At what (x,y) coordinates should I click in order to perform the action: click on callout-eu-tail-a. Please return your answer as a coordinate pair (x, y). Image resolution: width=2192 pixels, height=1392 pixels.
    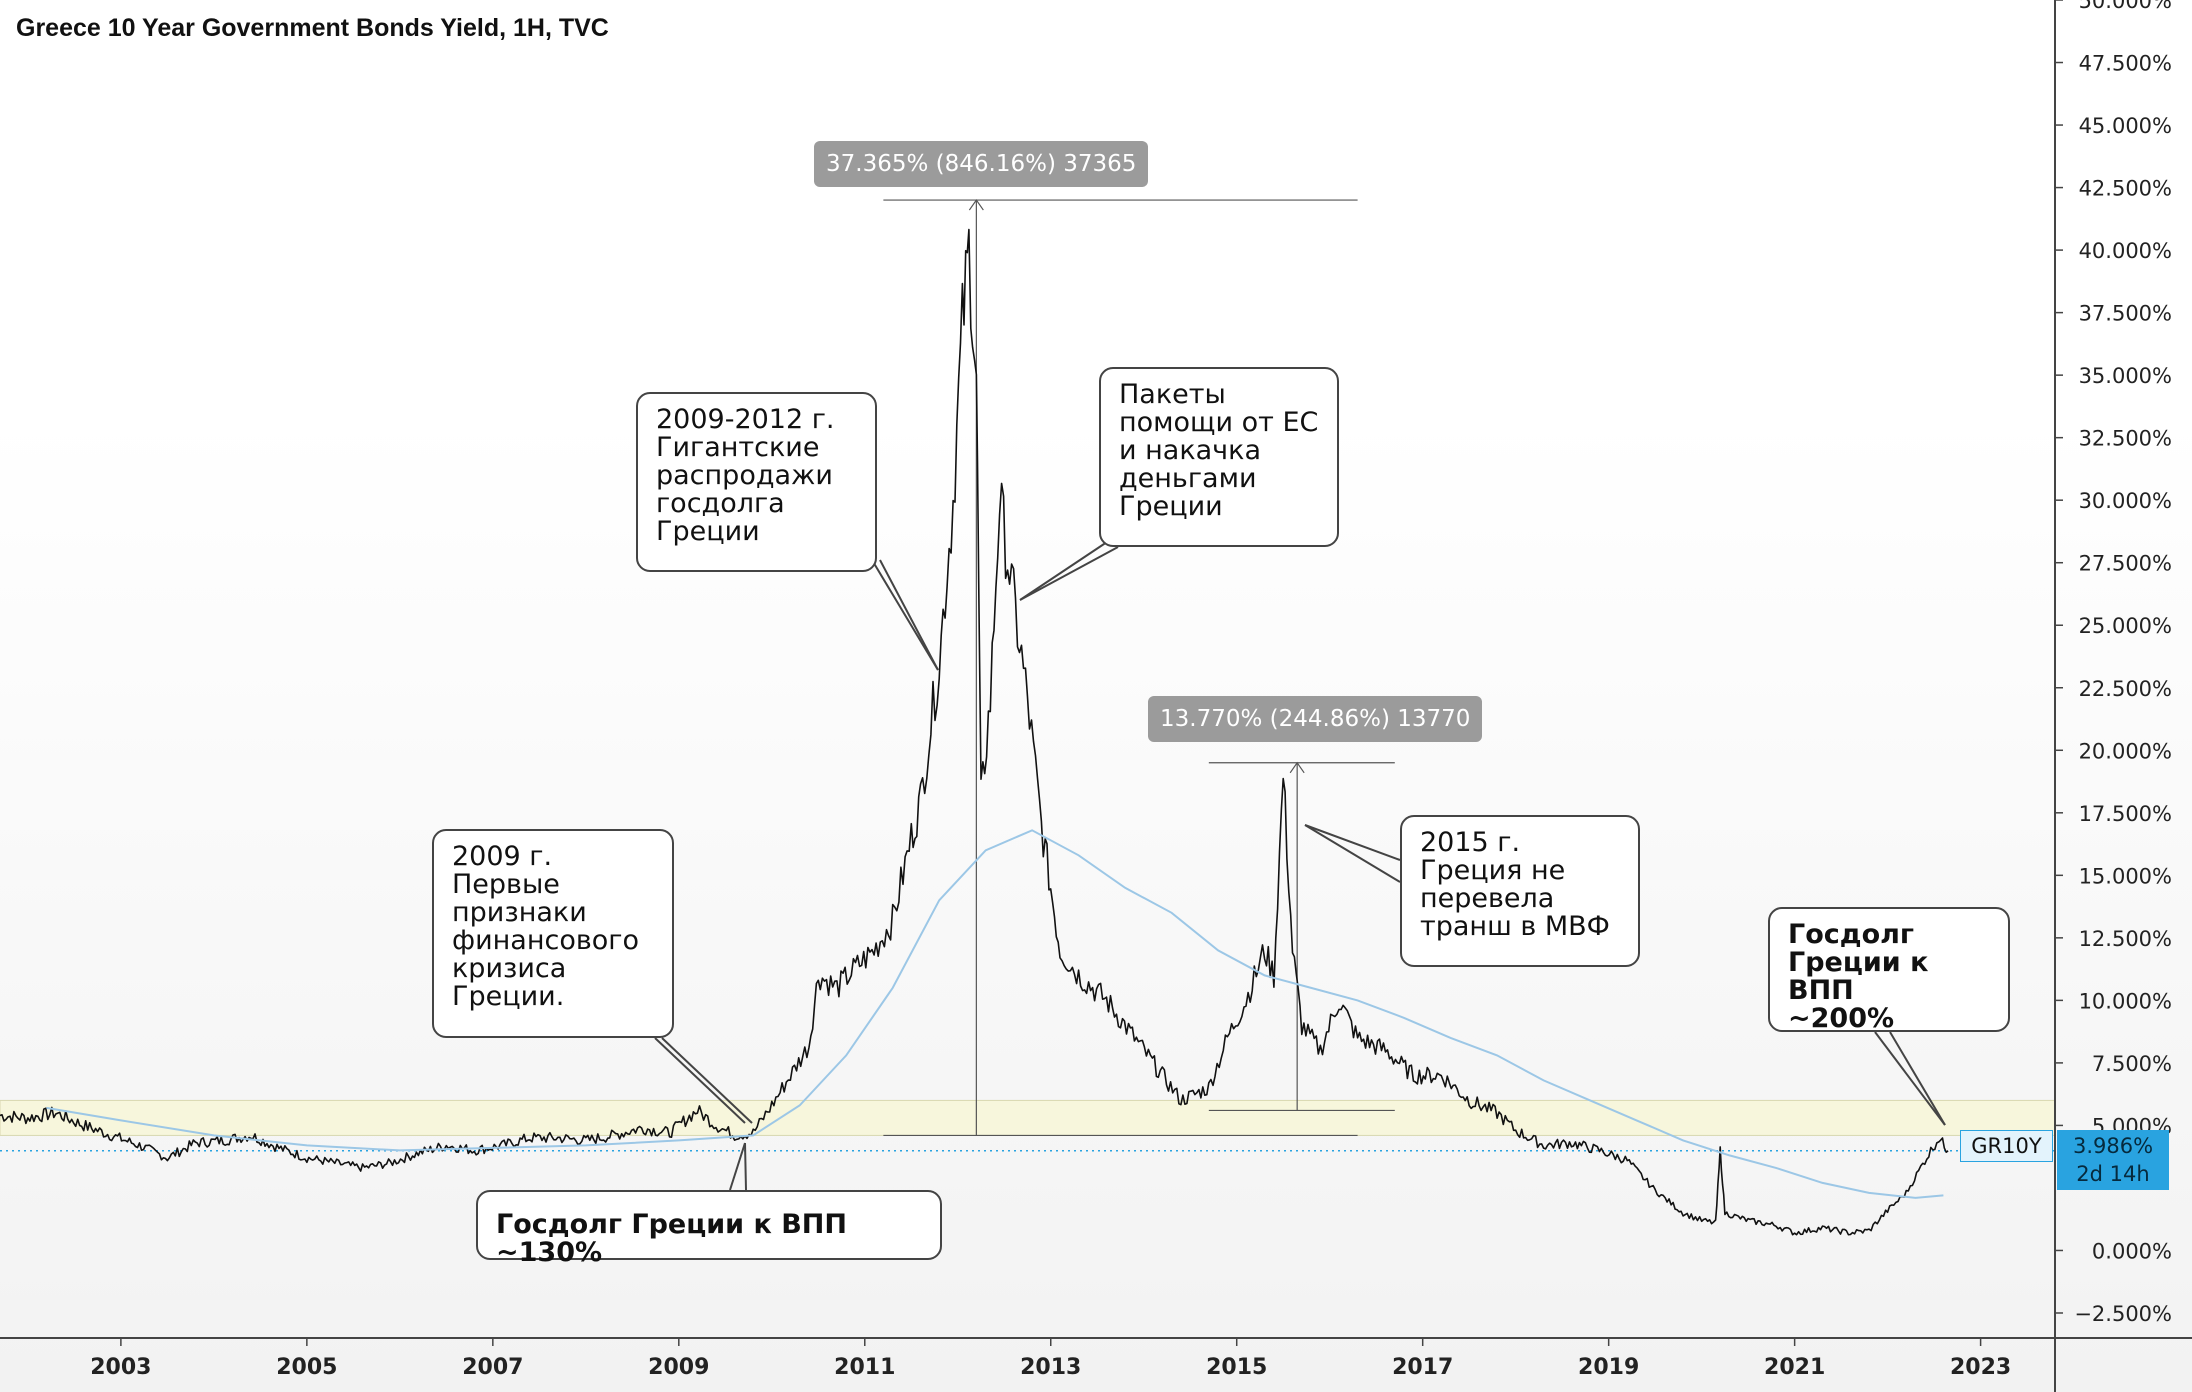
    Looking at the image, I should click on (1065, 570).